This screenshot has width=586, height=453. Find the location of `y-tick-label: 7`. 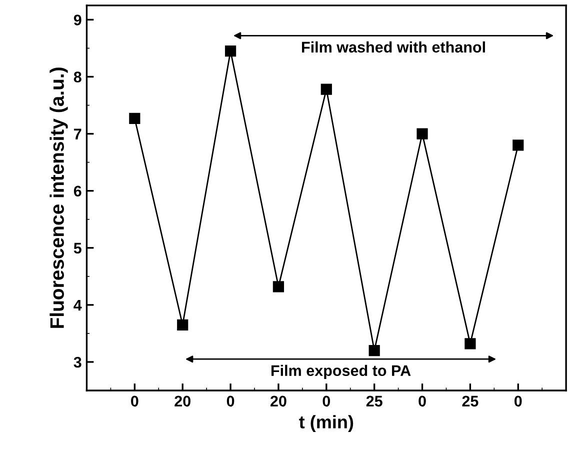

y-tick-label: 7 is located at coordinates (78, 134).